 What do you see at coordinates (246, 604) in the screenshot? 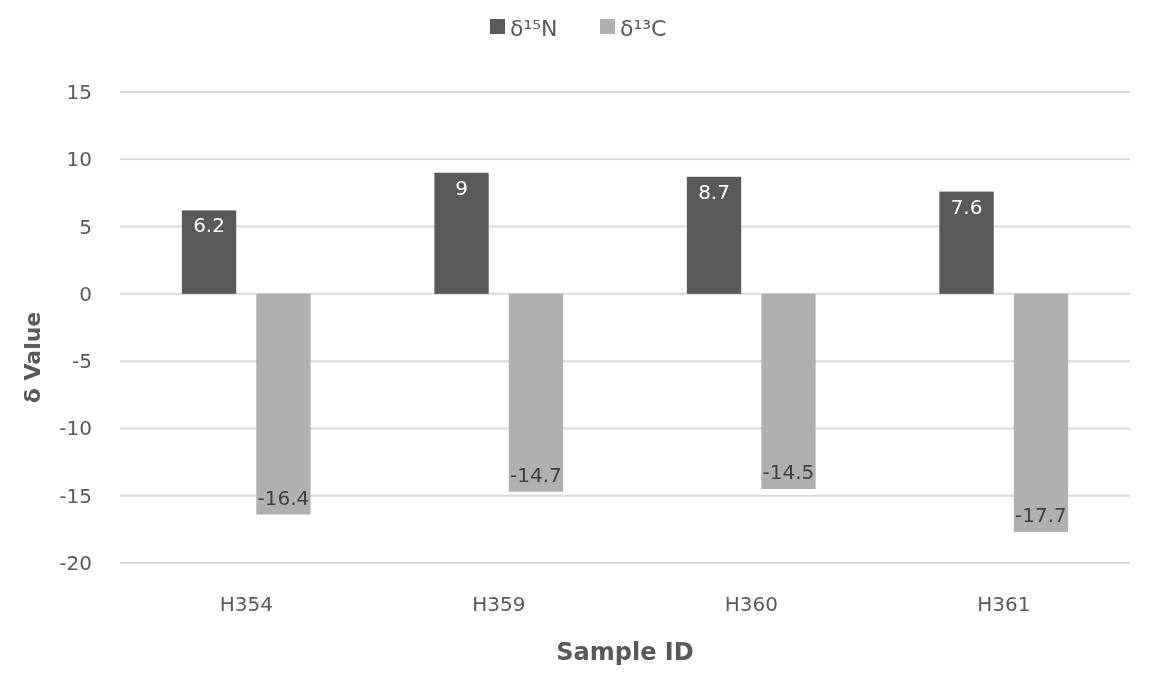
I see `x-tick-label: H354` at bounding box center [246, 604].